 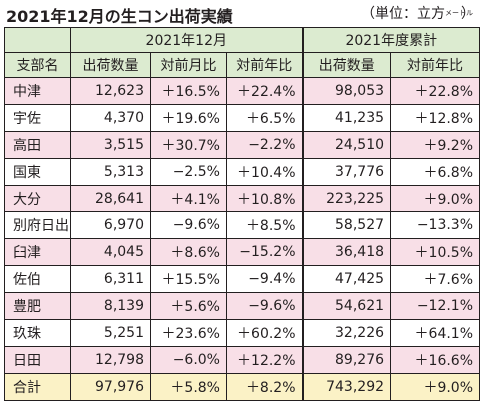 What do you see at coordinates (435, 198) in the screenshot?
I see `cell-cum-yoy: ＋9.0%` at bounding box center [435, 198].